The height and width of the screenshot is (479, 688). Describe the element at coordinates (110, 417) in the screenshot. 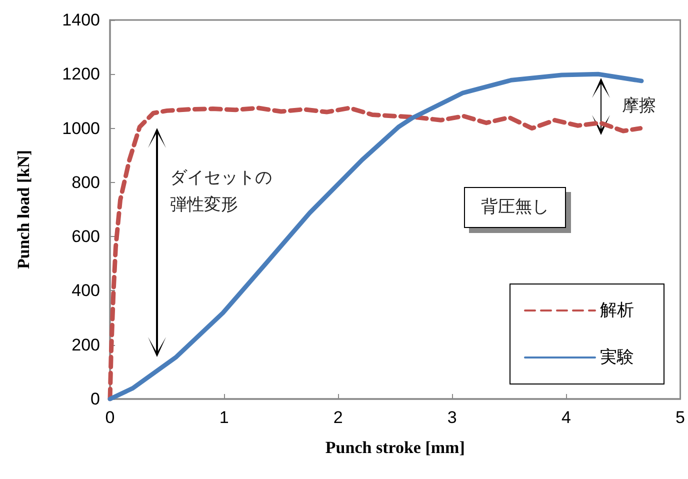

I see `x-tick-label: 0` at that location.